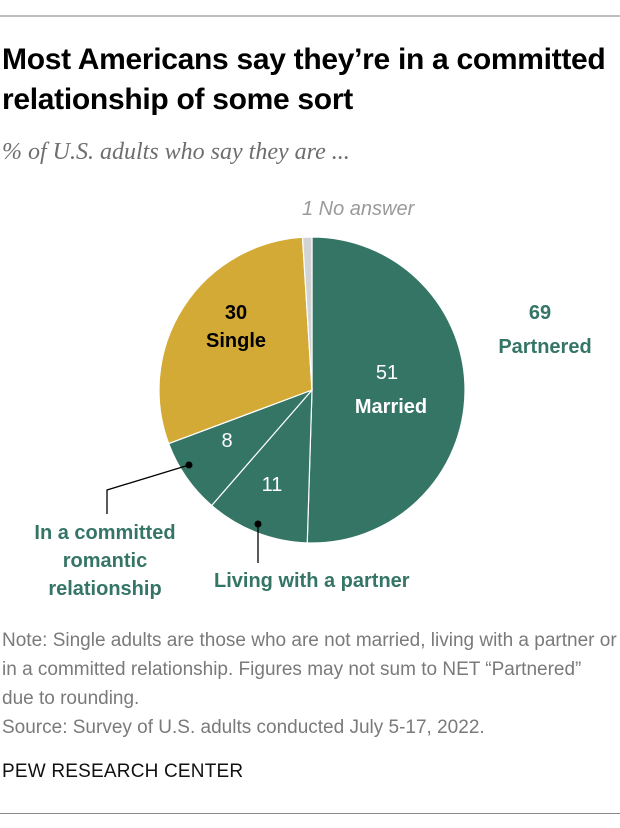 This screenshot has width=620, height=828. I want to click on committed-leader-dot, so click(189, 465).